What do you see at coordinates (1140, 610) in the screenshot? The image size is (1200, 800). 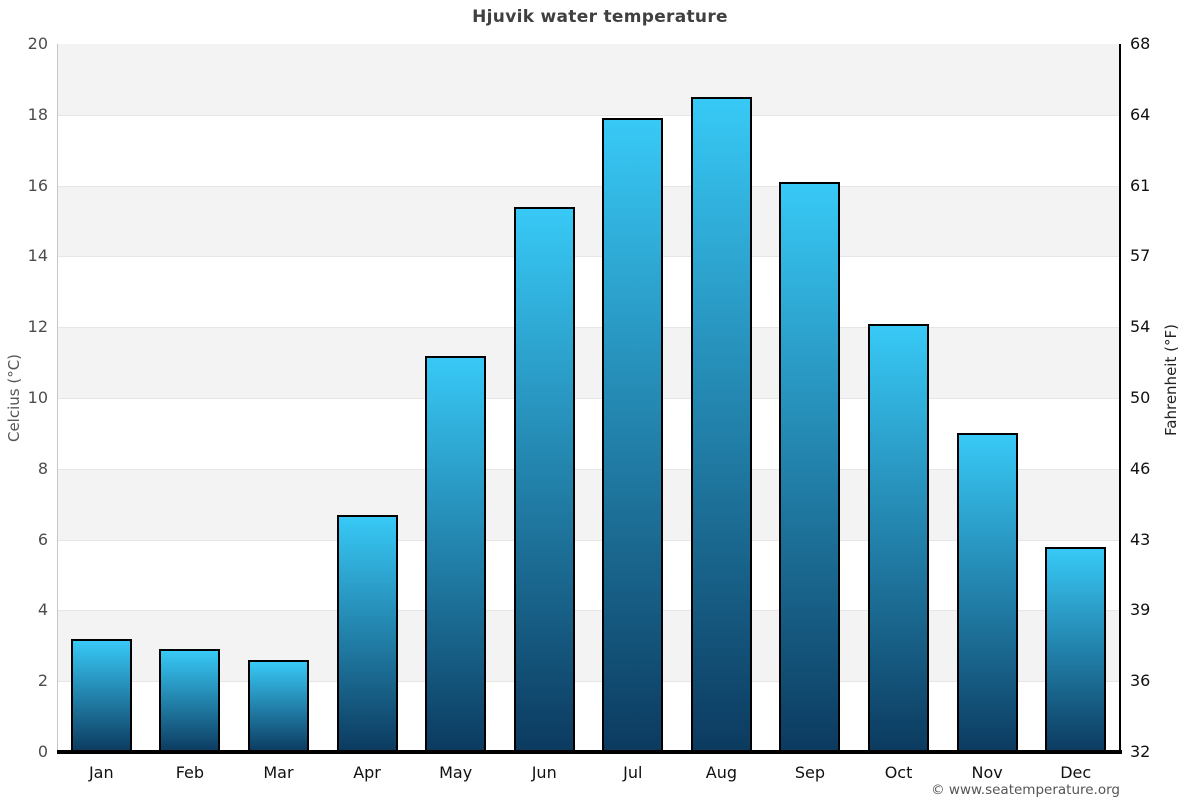 I see `fahrenheit-tick-label: 39` at bounding box center [1140, 610].